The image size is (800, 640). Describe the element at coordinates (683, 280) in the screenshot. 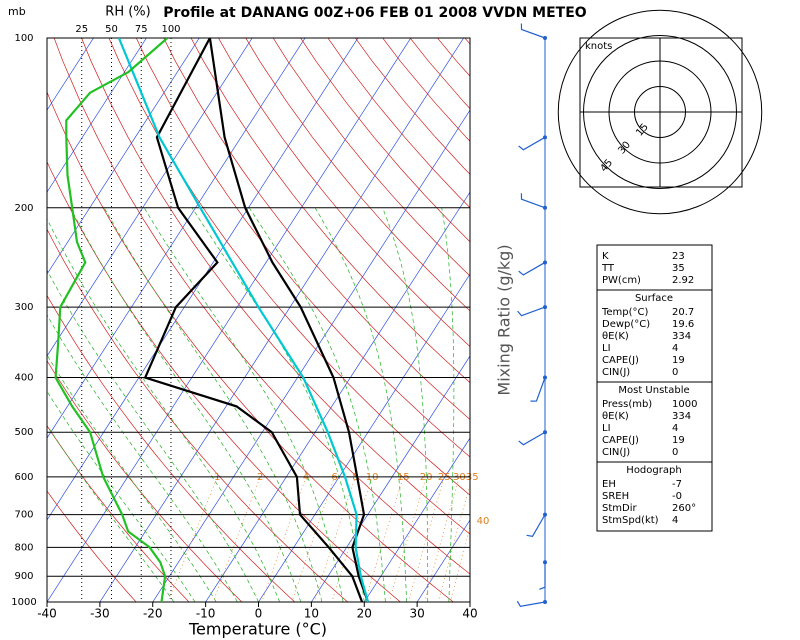

I see `index-value: 2.92` at that location.